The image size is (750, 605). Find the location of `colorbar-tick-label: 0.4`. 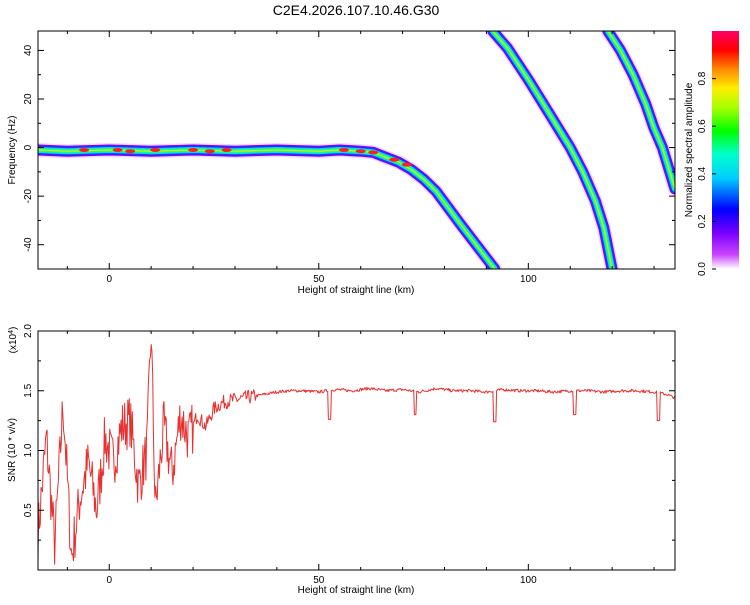

colorbar-tick-label: 0.4 is located at coordinates (702, 173).